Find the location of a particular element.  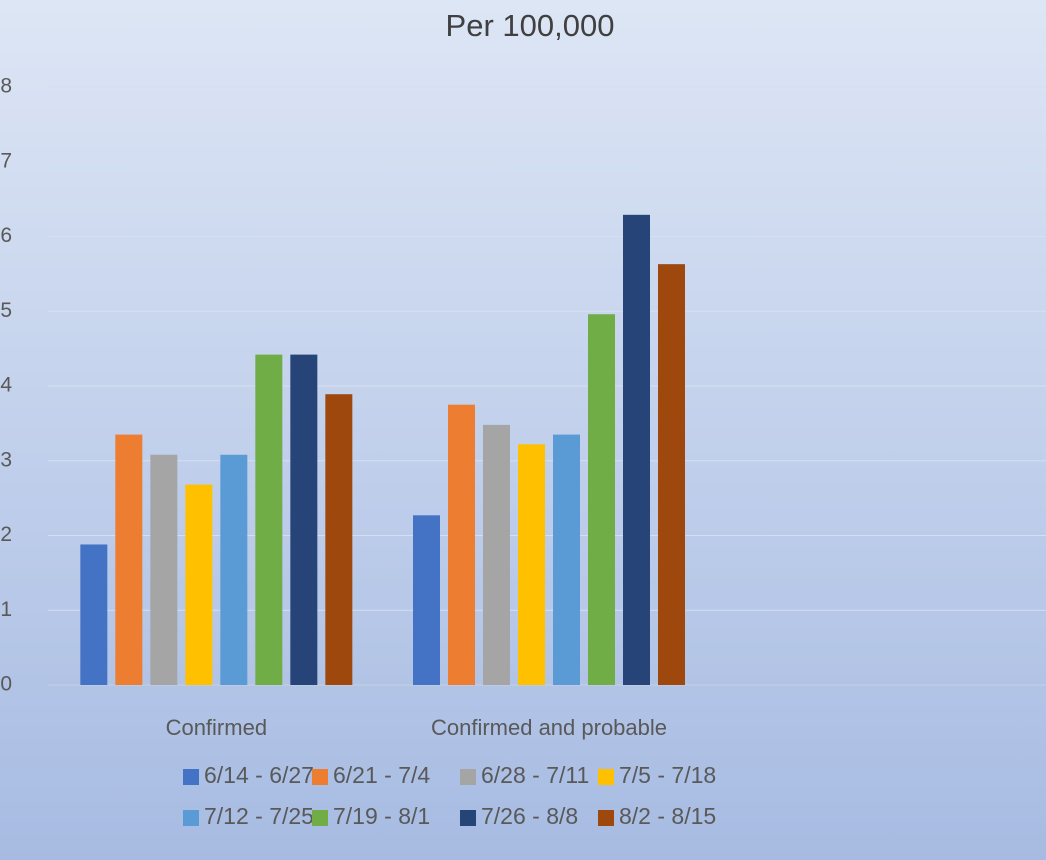

legend-label: 7/12 - 7/25 is located at coordinates (259, 816).